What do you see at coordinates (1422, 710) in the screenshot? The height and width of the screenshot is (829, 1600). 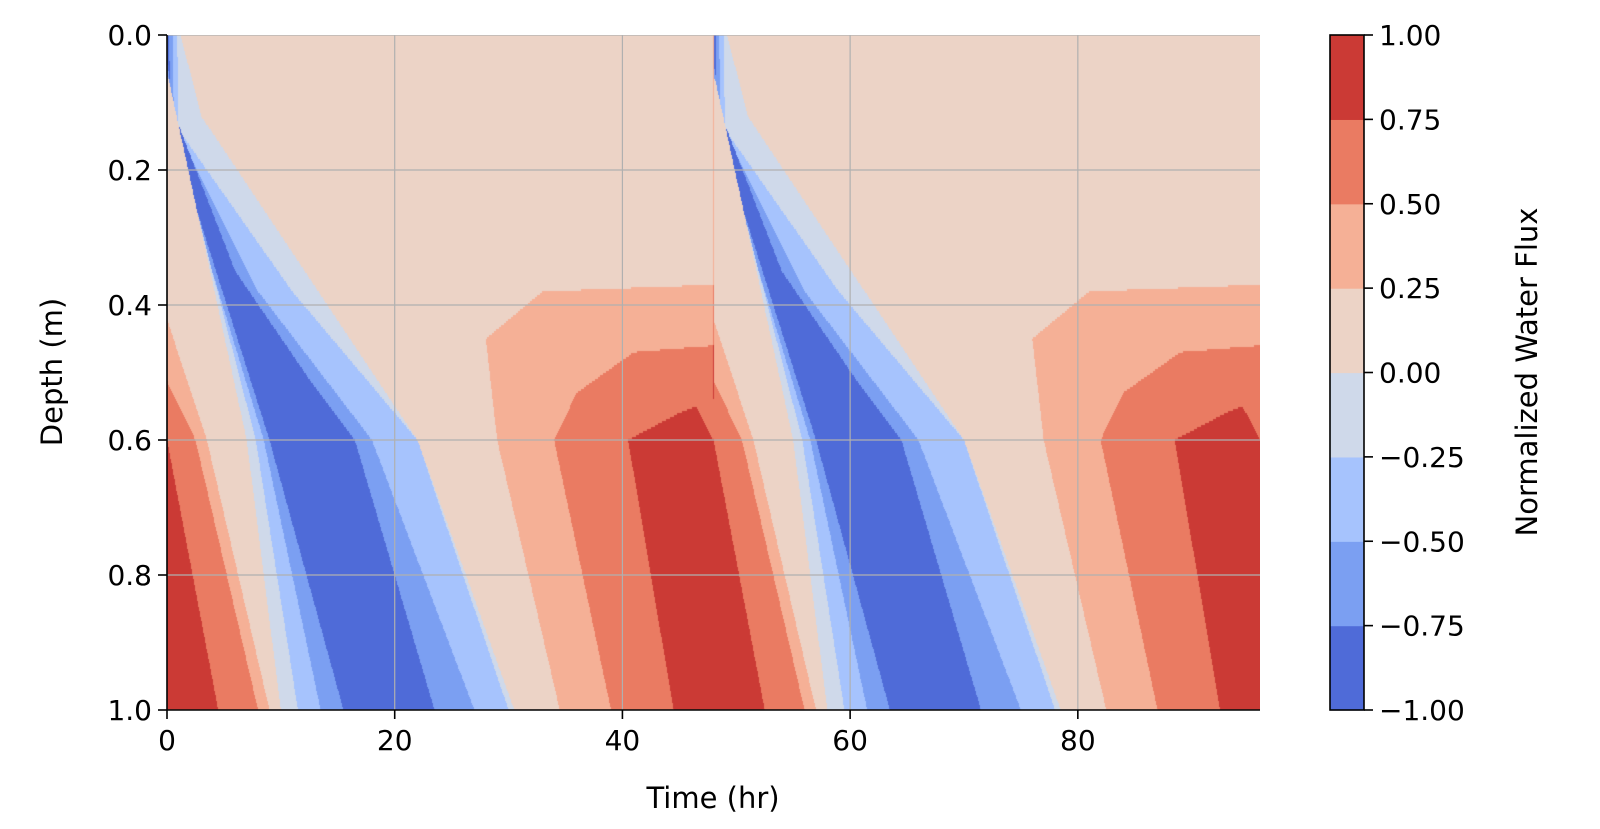 I see `colorbar-tick-label: −1.00` at bounding box center [1422, 710].